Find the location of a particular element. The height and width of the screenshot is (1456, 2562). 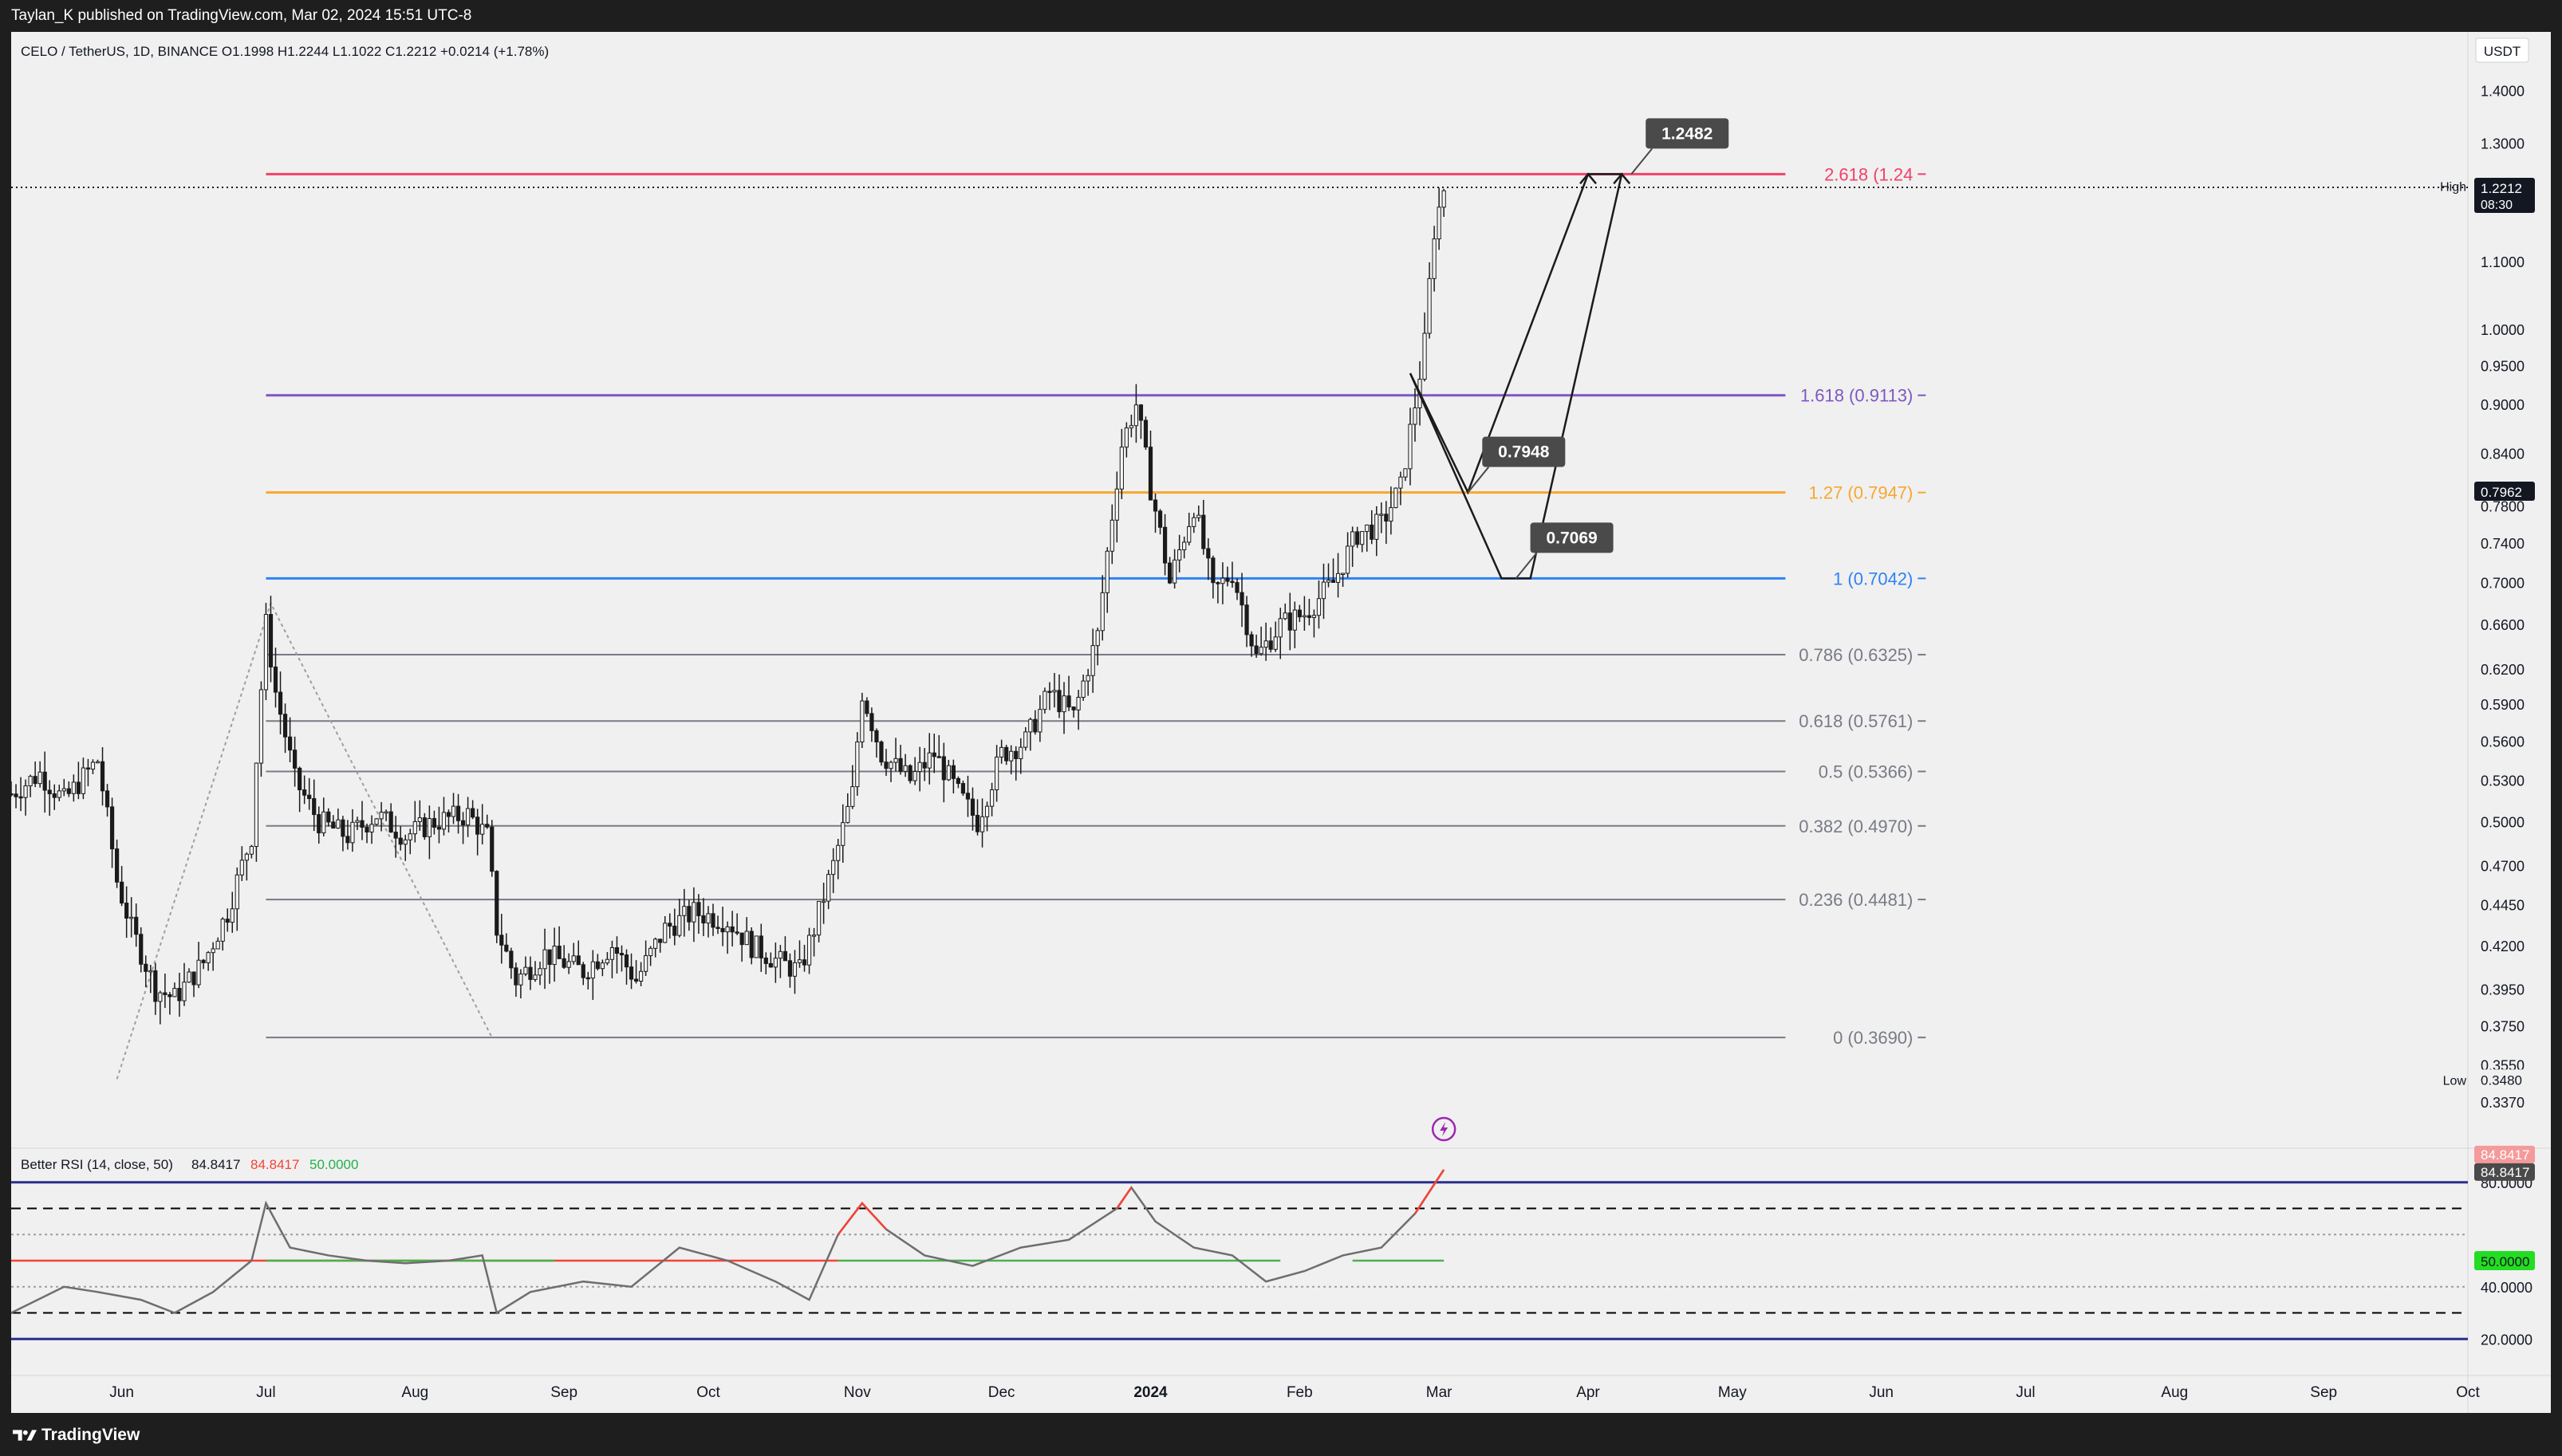

callout-box is located at coordinates (1524, 451).